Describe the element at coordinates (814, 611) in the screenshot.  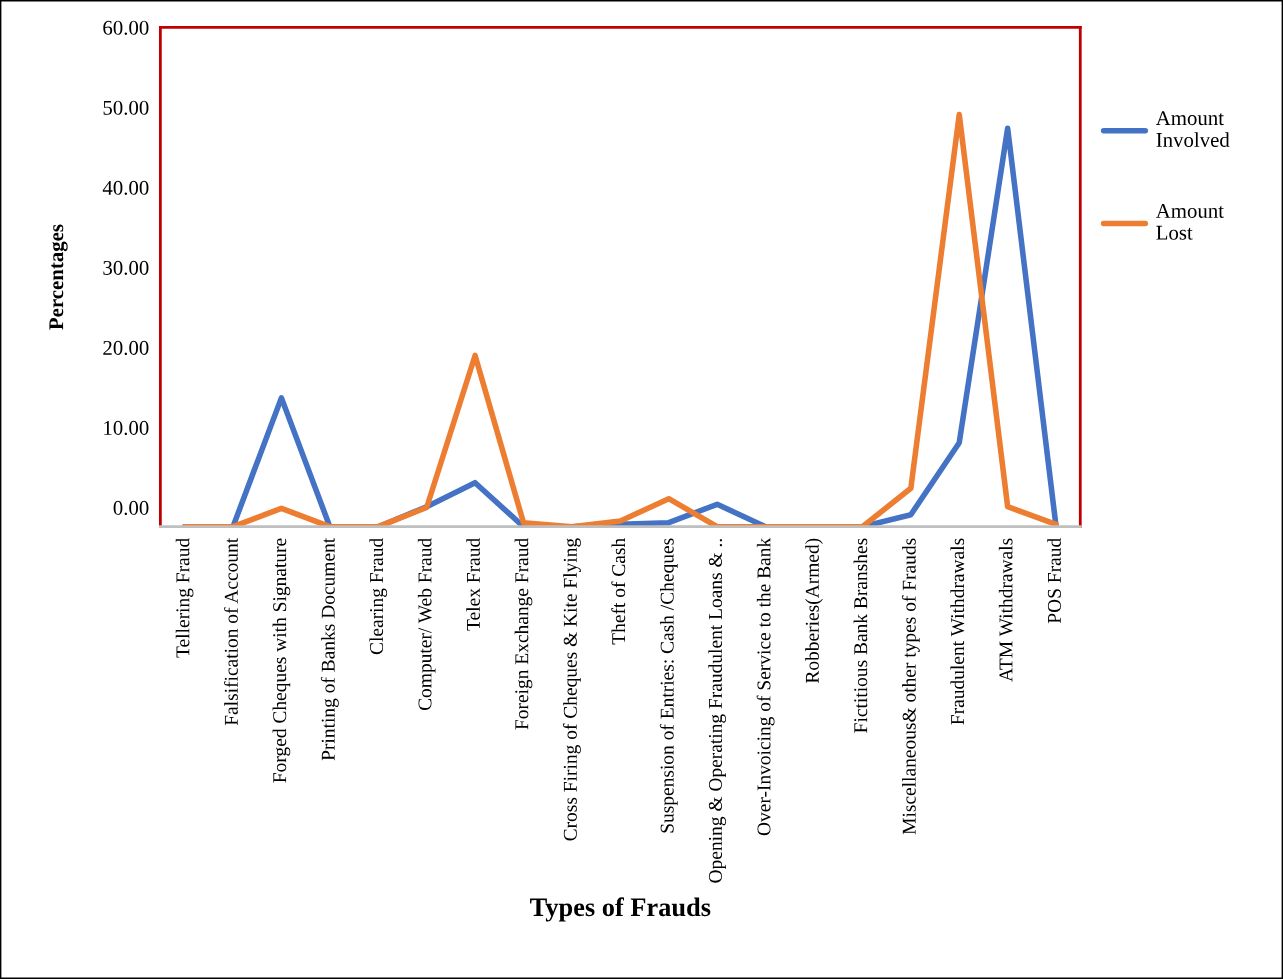
I see `x-tick-label: Robberies(Armed)` at that location.